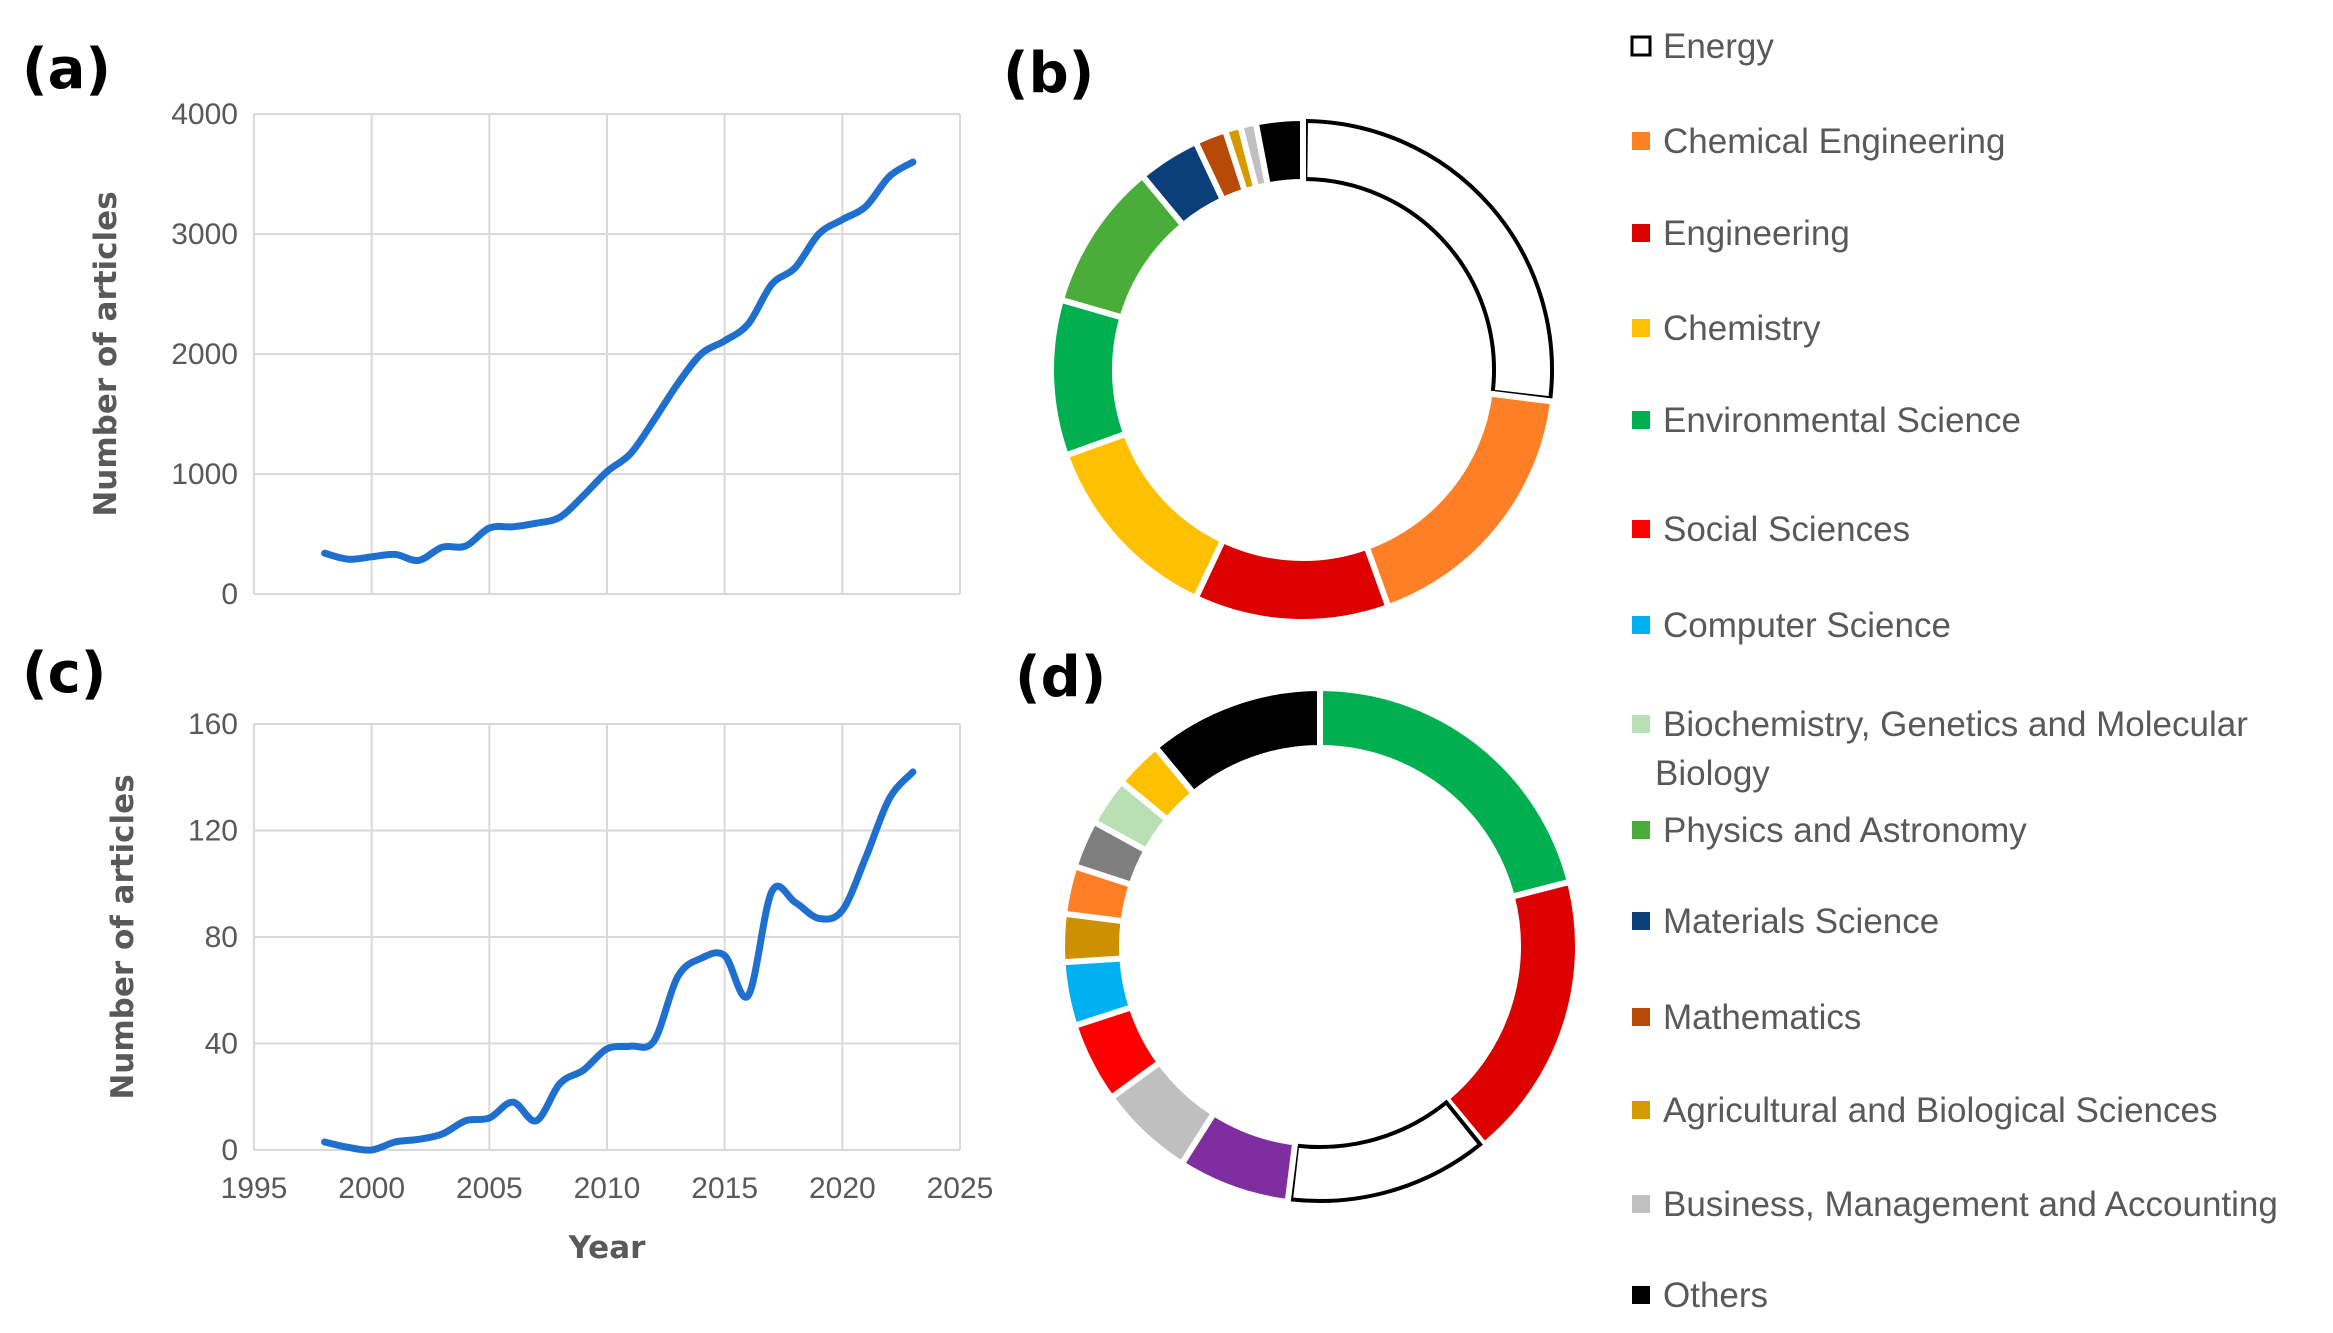 This screenshot has height=1333, width=2333. What do you see at coordinates (1807, 625) in the screenshot?
I see `legend-label: Computer Science` at bounding box center [1807, 625].